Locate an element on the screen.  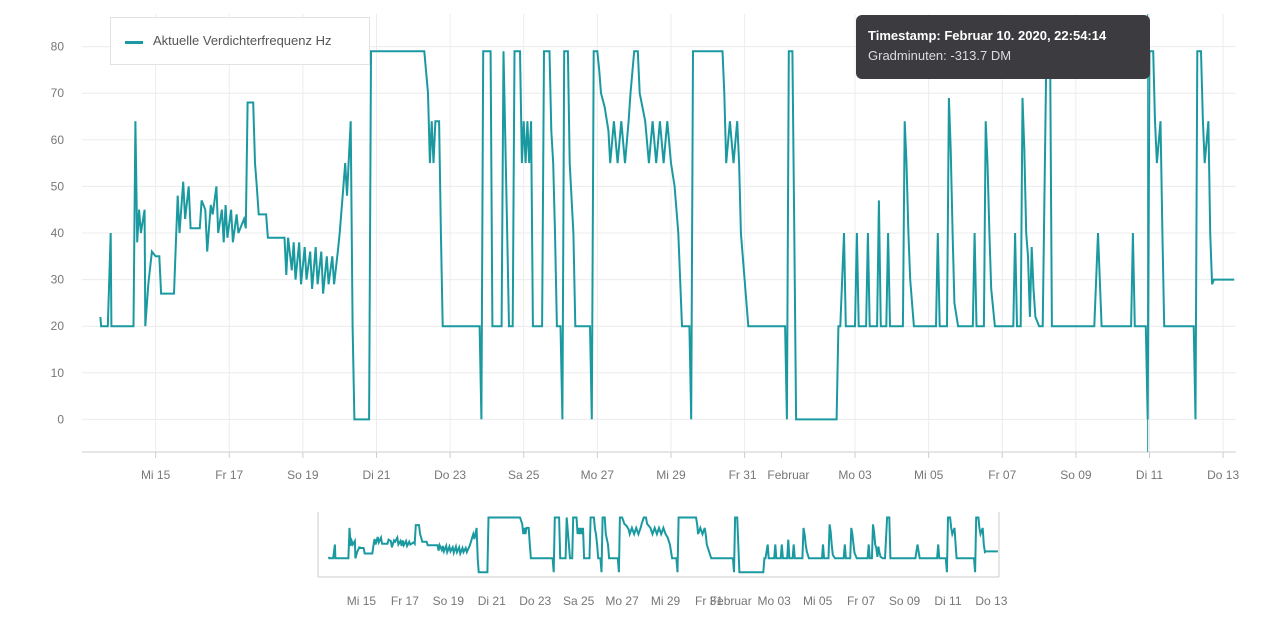
navigator-tick-label: Di 21 is located at coordinates (492, 601).